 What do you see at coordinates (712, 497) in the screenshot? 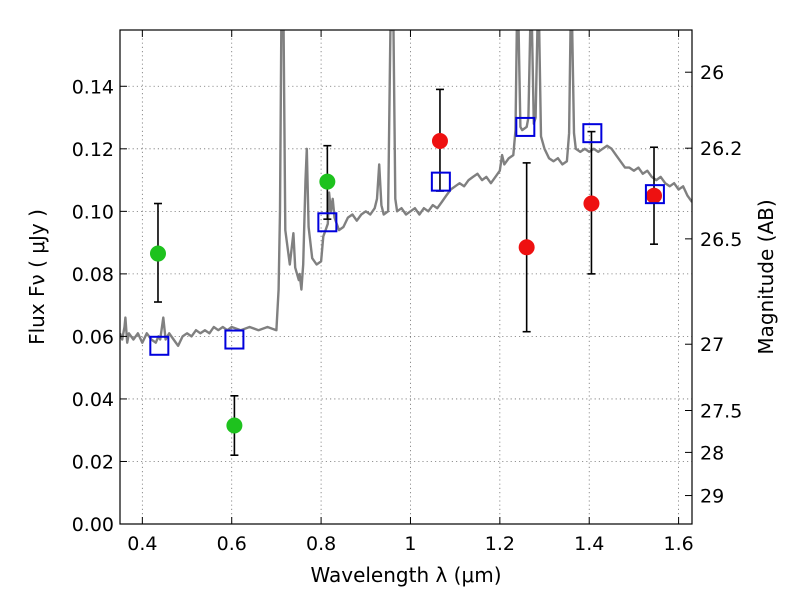
I see `mag-tick-label: 29` at bounding box center [712, 497].